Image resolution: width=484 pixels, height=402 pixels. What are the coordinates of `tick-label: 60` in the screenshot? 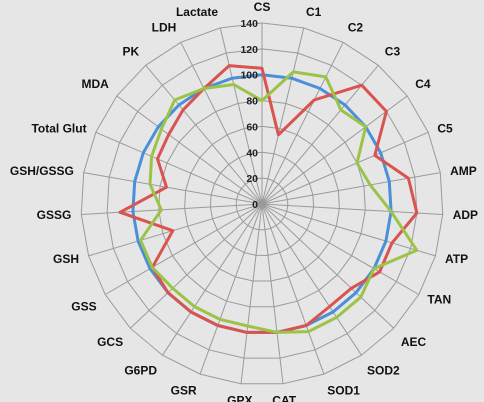 It's located at (252, 127).